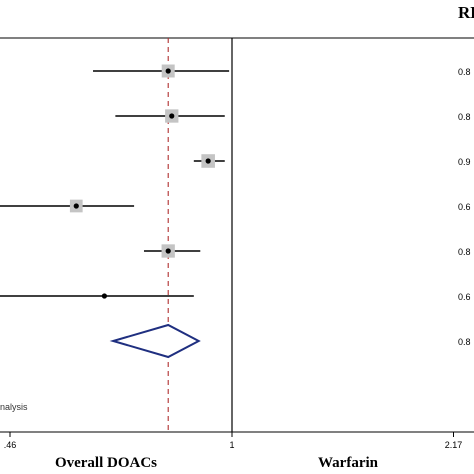  What do you see at coordinates (348, 463) in the screenshot?
I see `favours-right-label: Warfarin` at bounding box center [348, 463].